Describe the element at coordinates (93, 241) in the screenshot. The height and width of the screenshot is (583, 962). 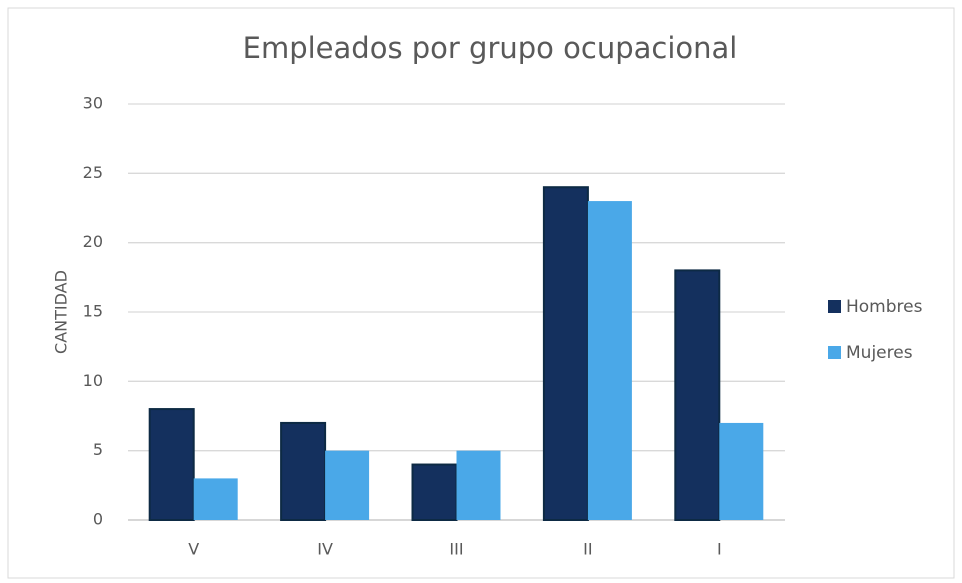
I see `y-tick-label: 20` at that location.